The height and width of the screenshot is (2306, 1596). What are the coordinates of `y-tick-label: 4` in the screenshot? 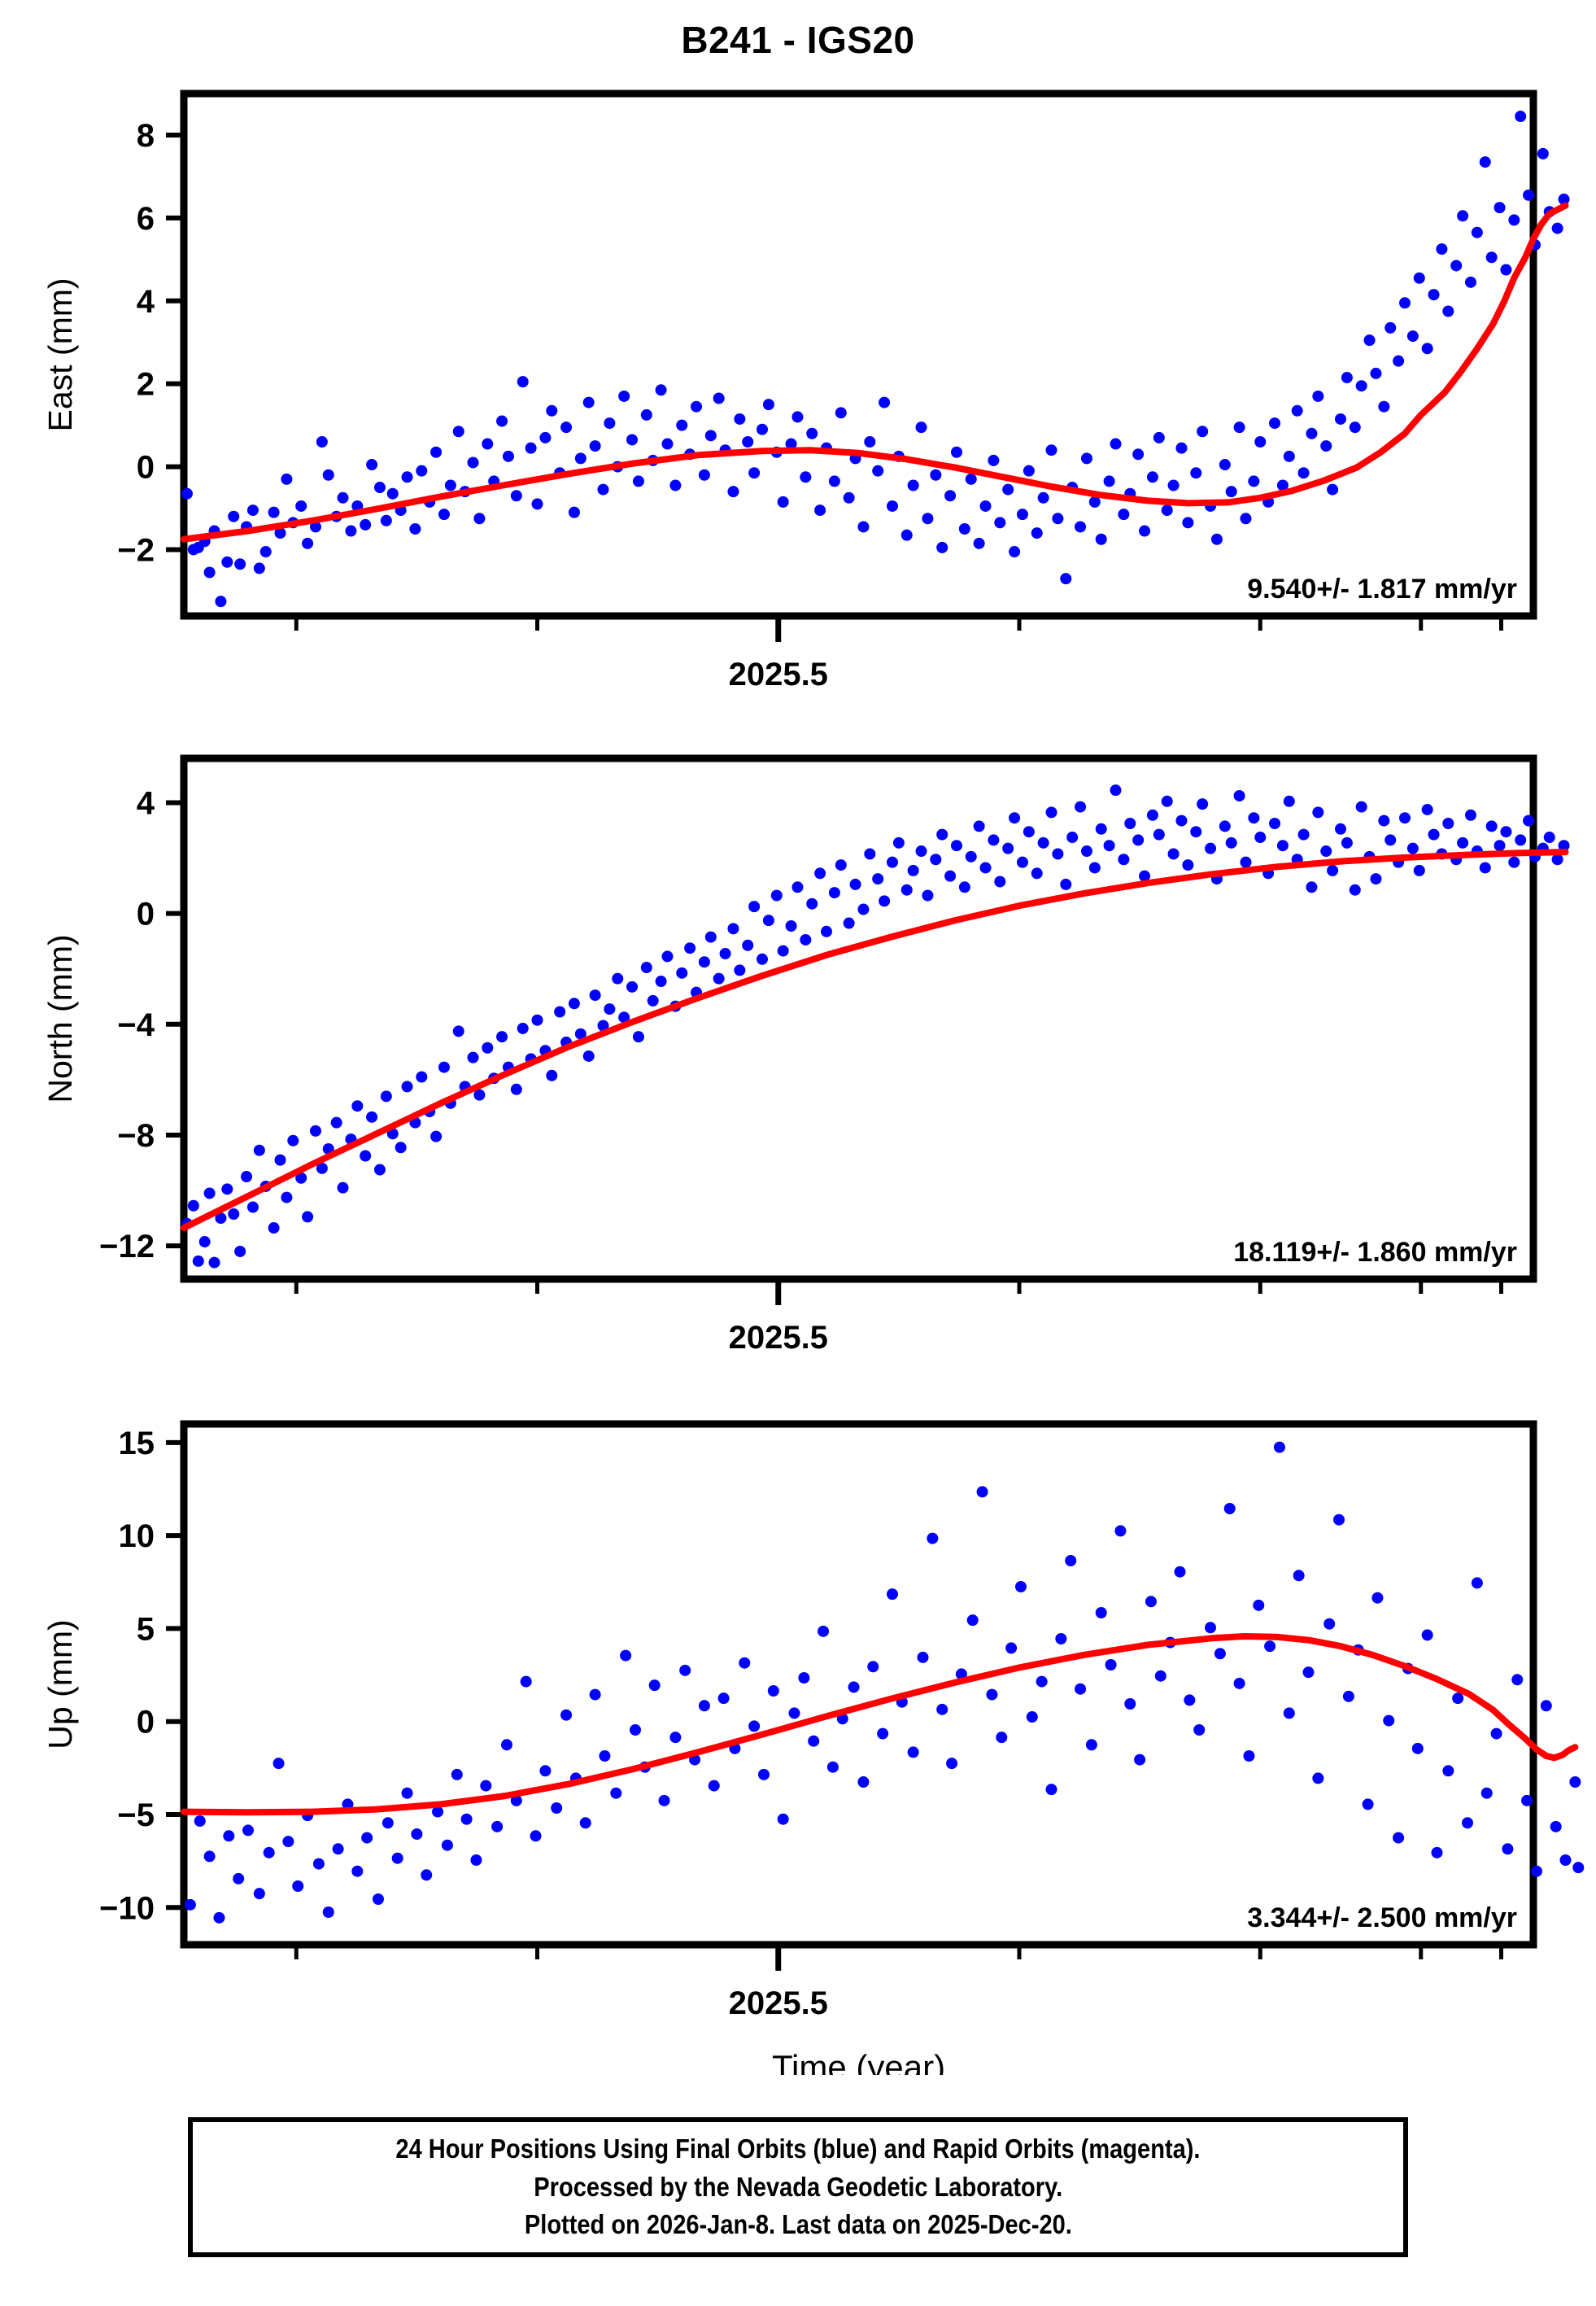 It's located at (146, 803).